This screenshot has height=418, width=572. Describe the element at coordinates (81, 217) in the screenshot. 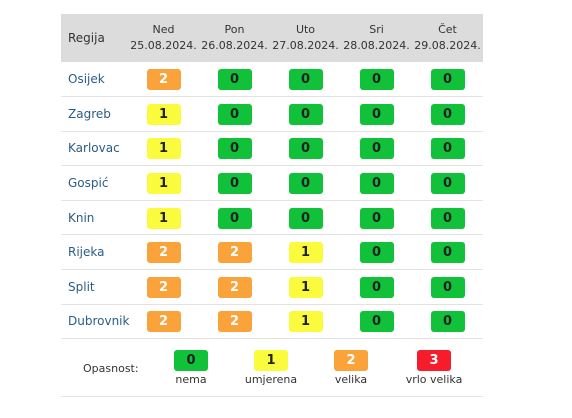

I see `region-link: Knin` at that location.